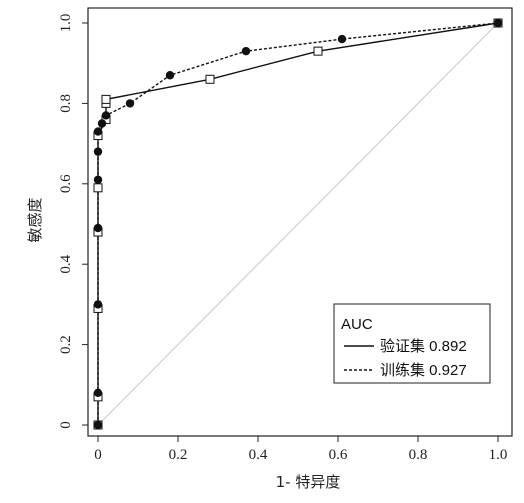 The image size is (524, 503). What do you see at coordinates (66, 263) in the screenshot?
I see `y-tick-label: 0.4` at bounding box center [66, 263].